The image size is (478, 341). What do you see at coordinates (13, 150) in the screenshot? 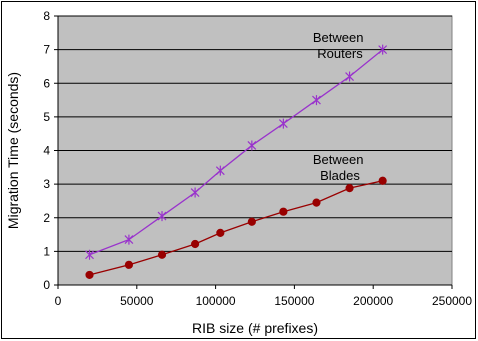
I see `y-axis-title: Migration Time (seconds)` at bounding box center [13, 150].